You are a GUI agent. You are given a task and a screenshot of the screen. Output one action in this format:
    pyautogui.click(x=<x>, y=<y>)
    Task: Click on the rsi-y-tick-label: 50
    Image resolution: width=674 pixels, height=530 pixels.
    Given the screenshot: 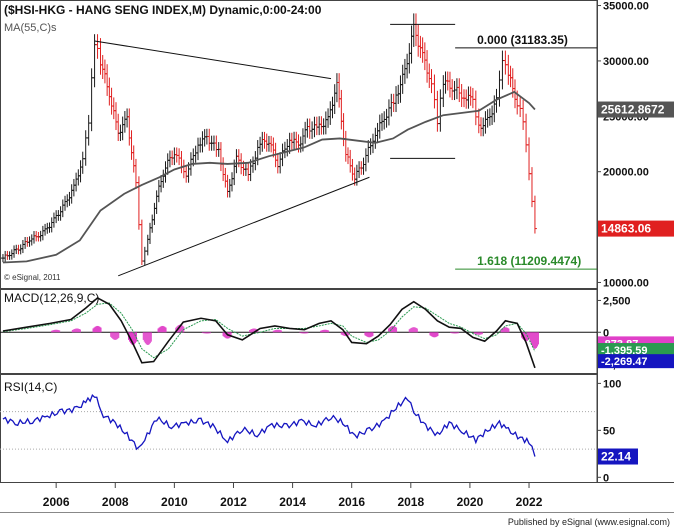 What is the action you would take?
    pyautogui.click(x=609, y=431)
    